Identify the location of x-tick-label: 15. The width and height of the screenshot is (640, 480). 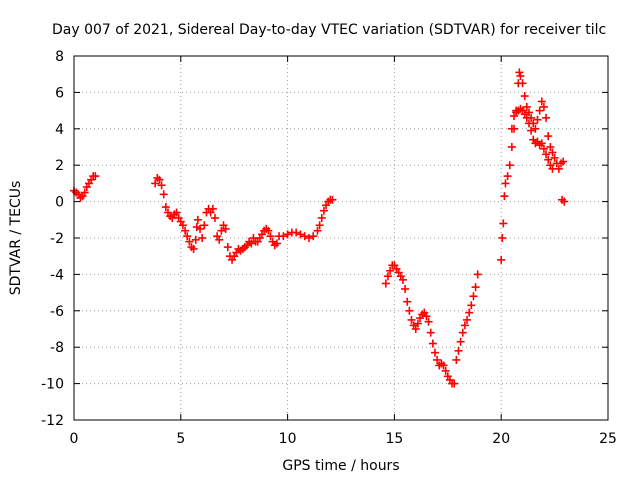
(394, 439).